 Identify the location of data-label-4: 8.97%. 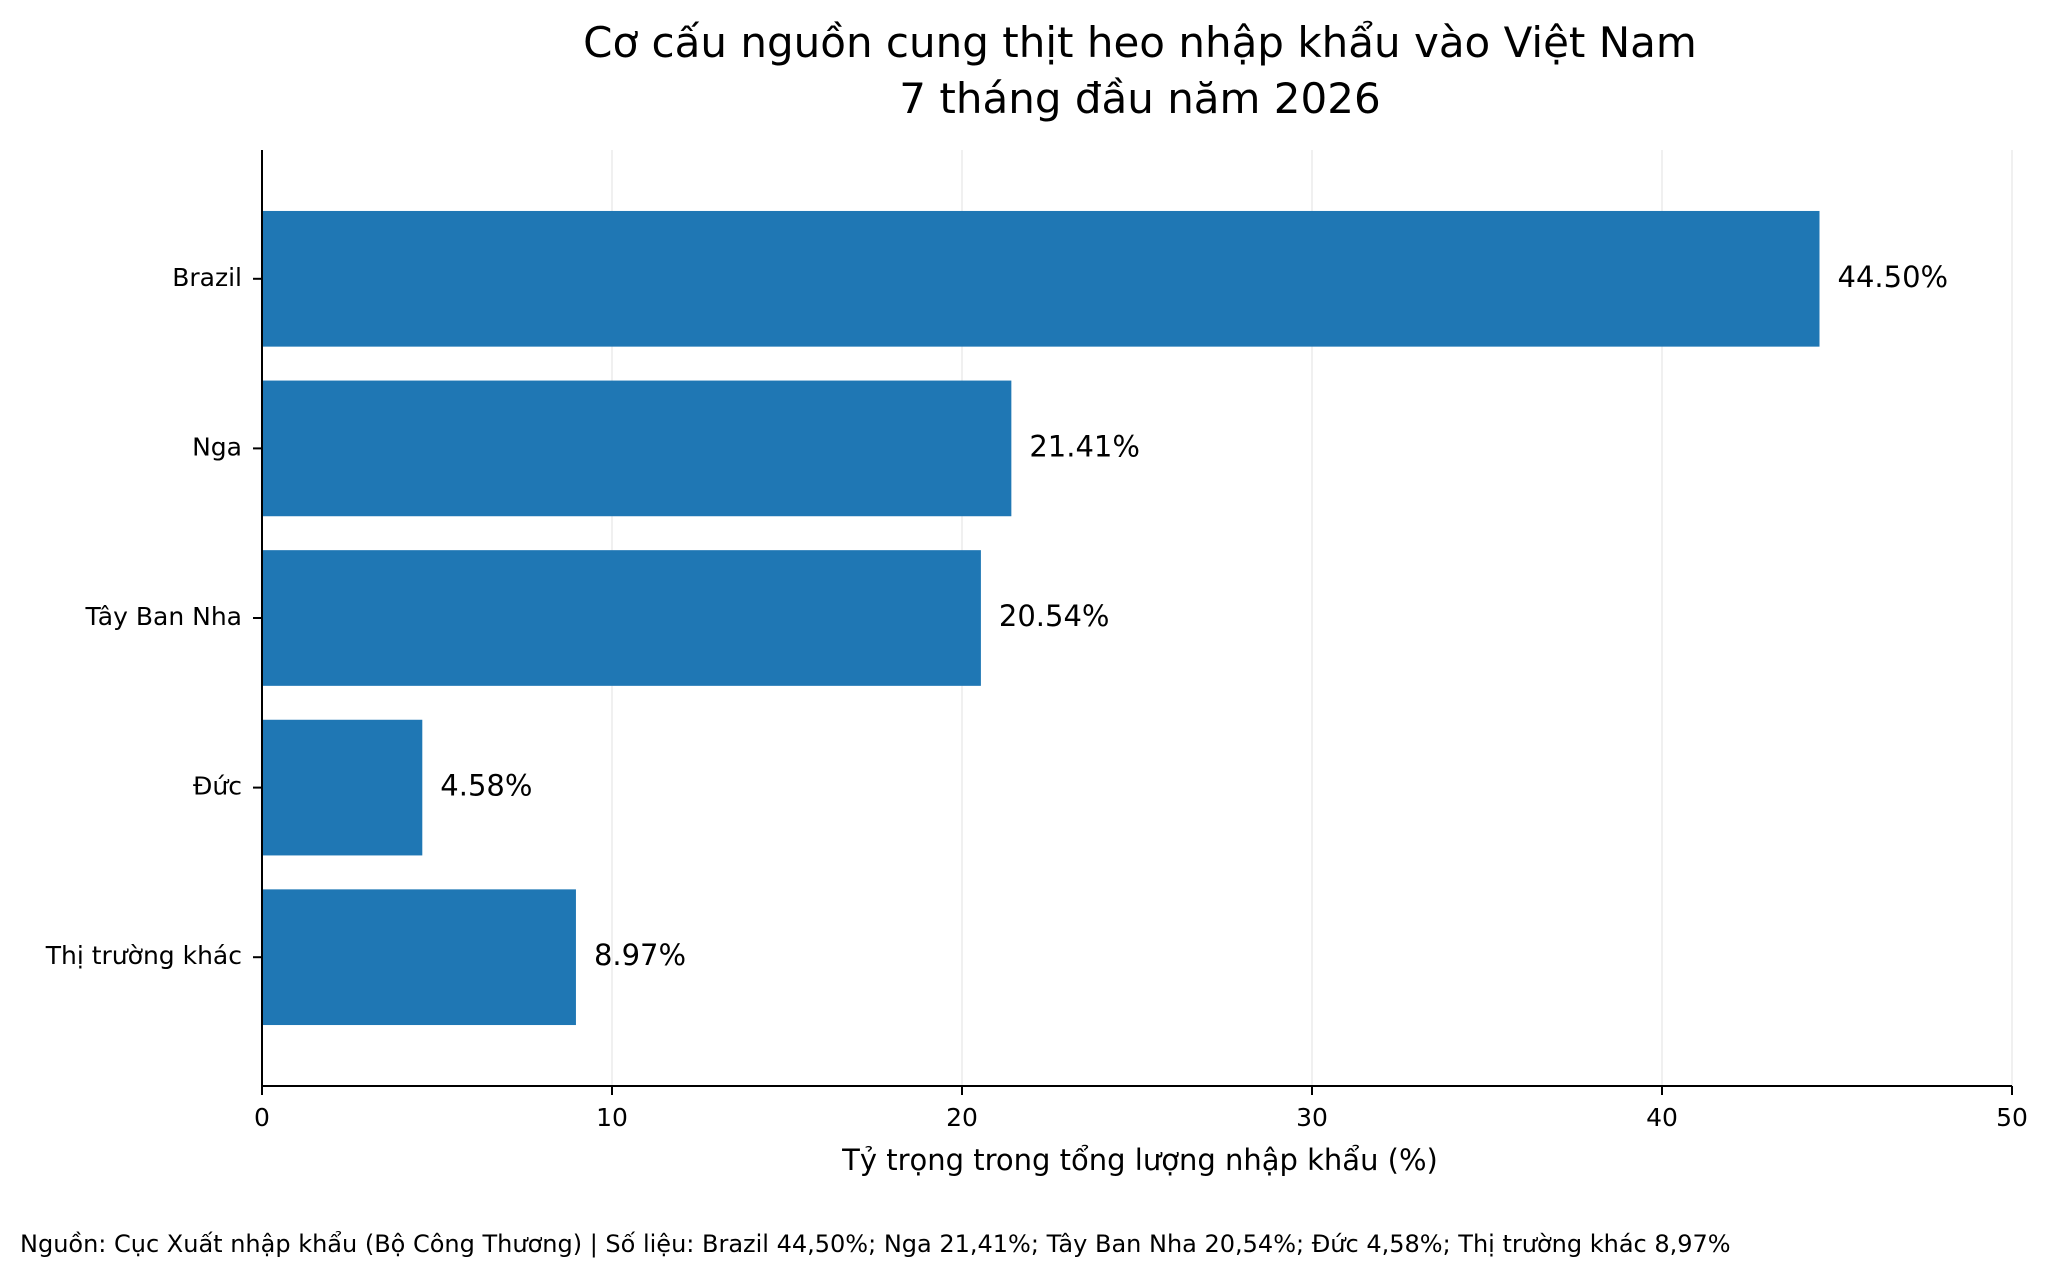
(640, 955).